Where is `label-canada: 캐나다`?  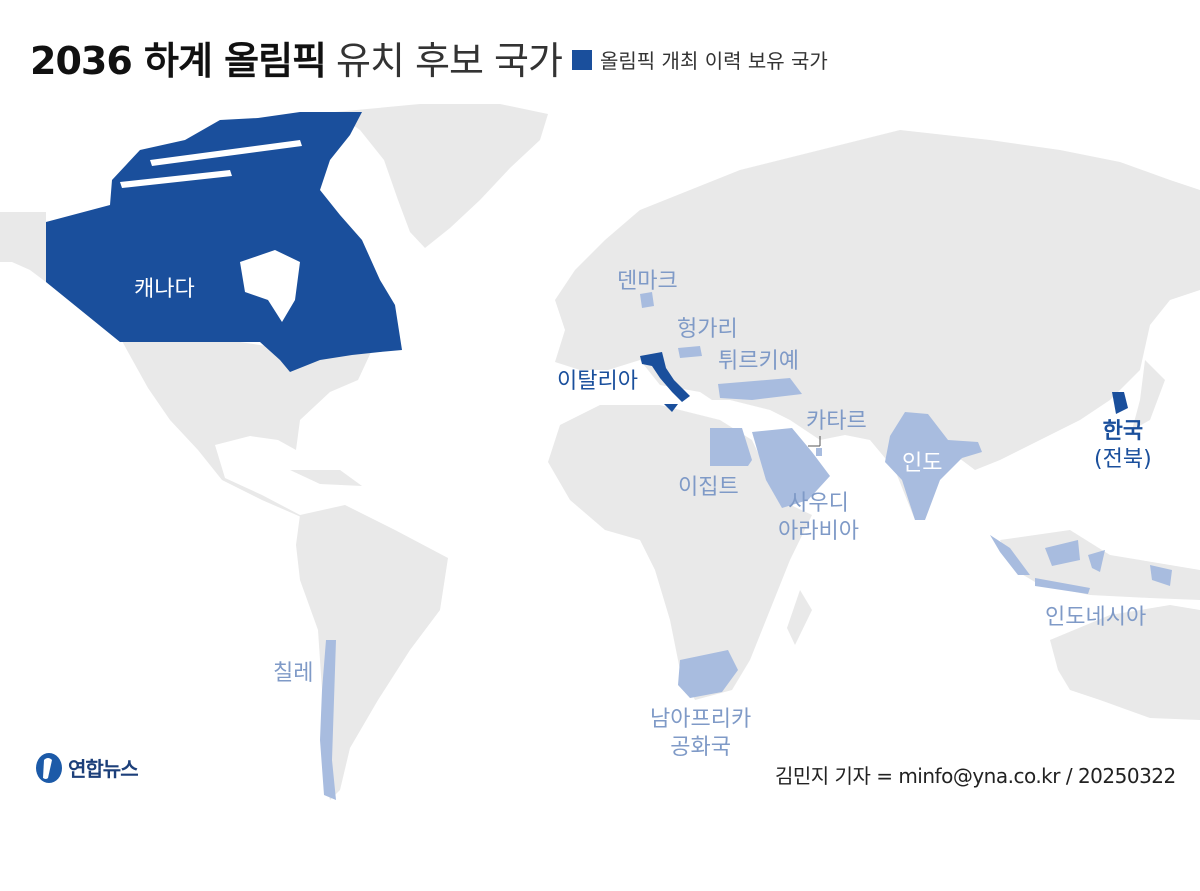 label-canada: 캐나다 is located at coordinates (164, 289).